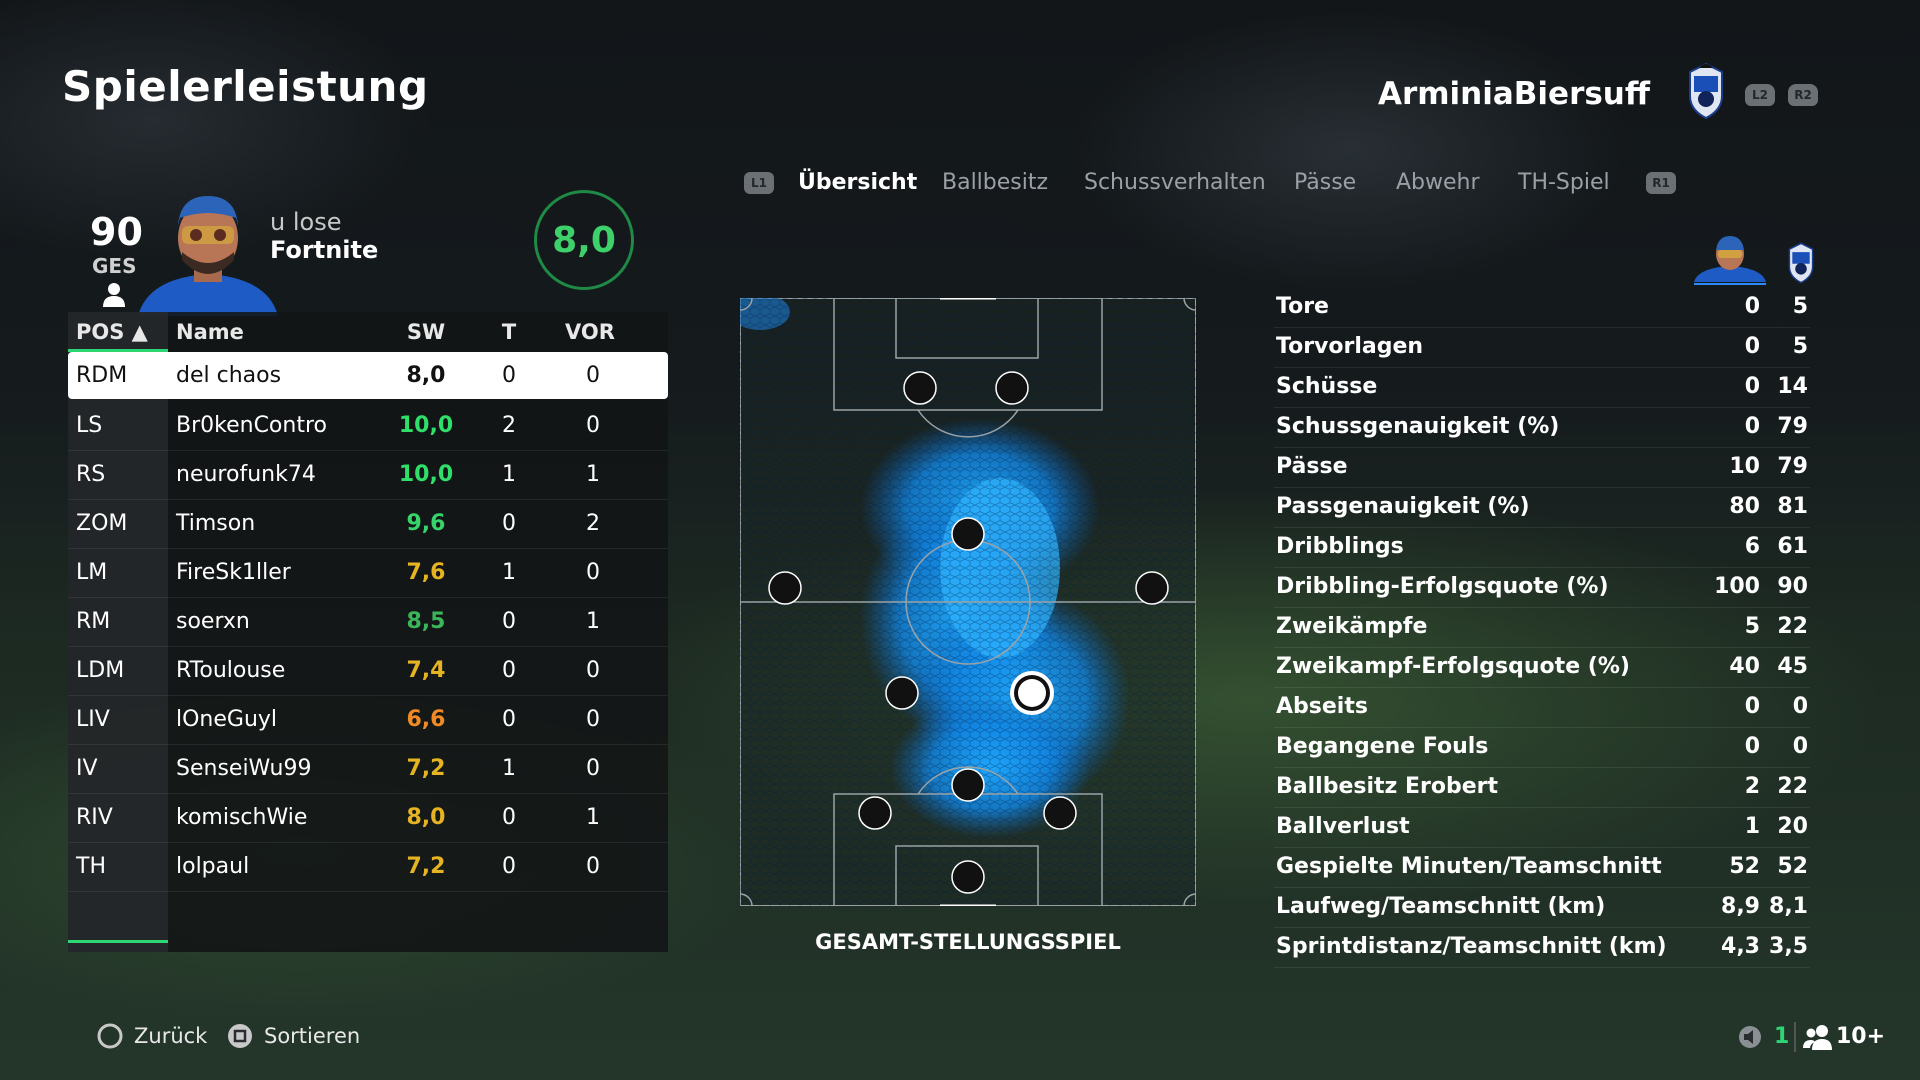  Describe the element at coordinates (102, 523) in the screenshot. I see `row-pos: ZOM` at that location.